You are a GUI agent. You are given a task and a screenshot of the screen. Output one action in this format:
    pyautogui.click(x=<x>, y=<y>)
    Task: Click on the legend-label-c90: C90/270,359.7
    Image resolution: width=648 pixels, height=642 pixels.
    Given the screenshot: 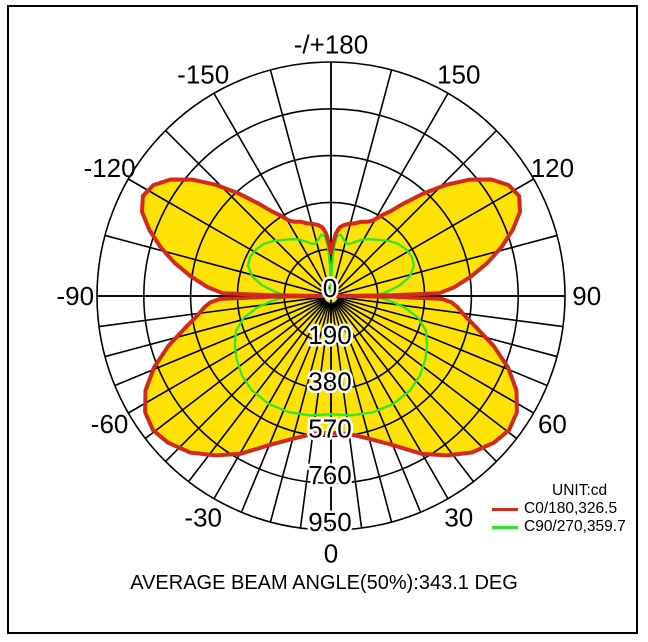 What is the action you would take?
    pyautogui.click(x=575, y=526)
    